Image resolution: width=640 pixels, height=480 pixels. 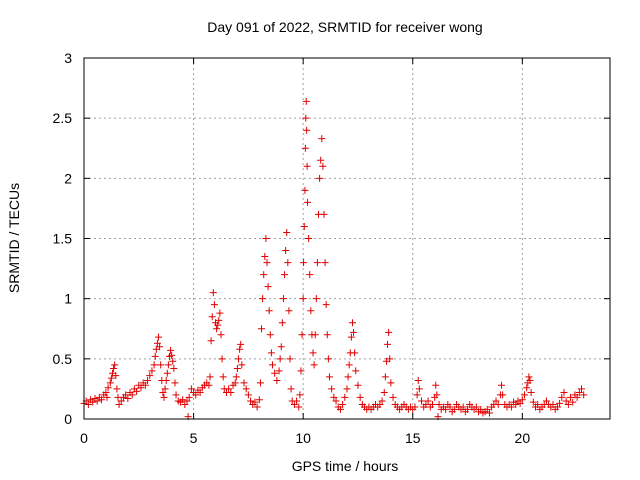 What do you see at coordinates (68, 419) in the screenshot?
I see `y-tick-label: 0` at bounding box center [68, 419].